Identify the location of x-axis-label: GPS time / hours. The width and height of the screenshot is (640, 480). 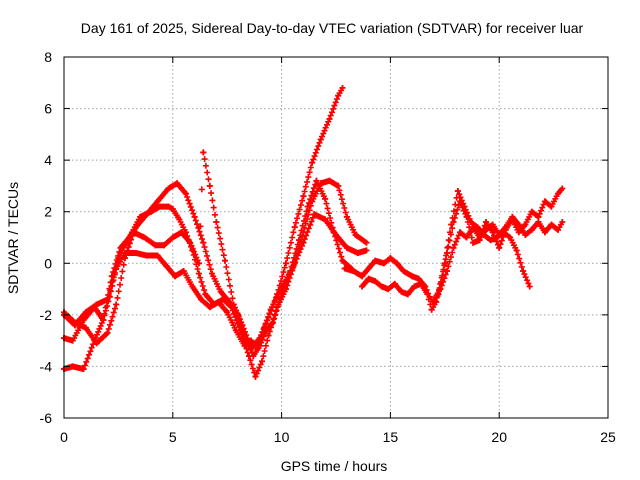
(334, 466).